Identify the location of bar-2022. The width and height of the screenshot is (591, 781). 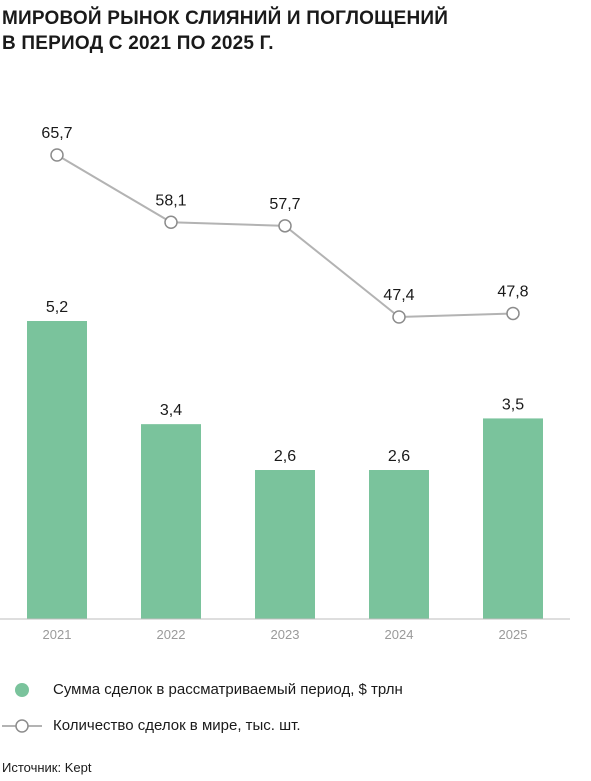
(171, 521).